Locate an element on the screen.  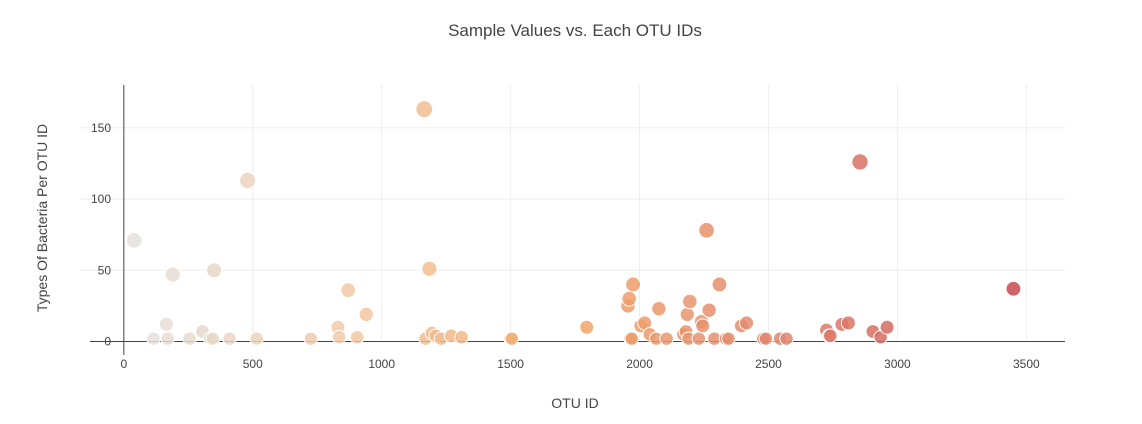
x-tick-label: 2500 is located at coordinates (768, 364).